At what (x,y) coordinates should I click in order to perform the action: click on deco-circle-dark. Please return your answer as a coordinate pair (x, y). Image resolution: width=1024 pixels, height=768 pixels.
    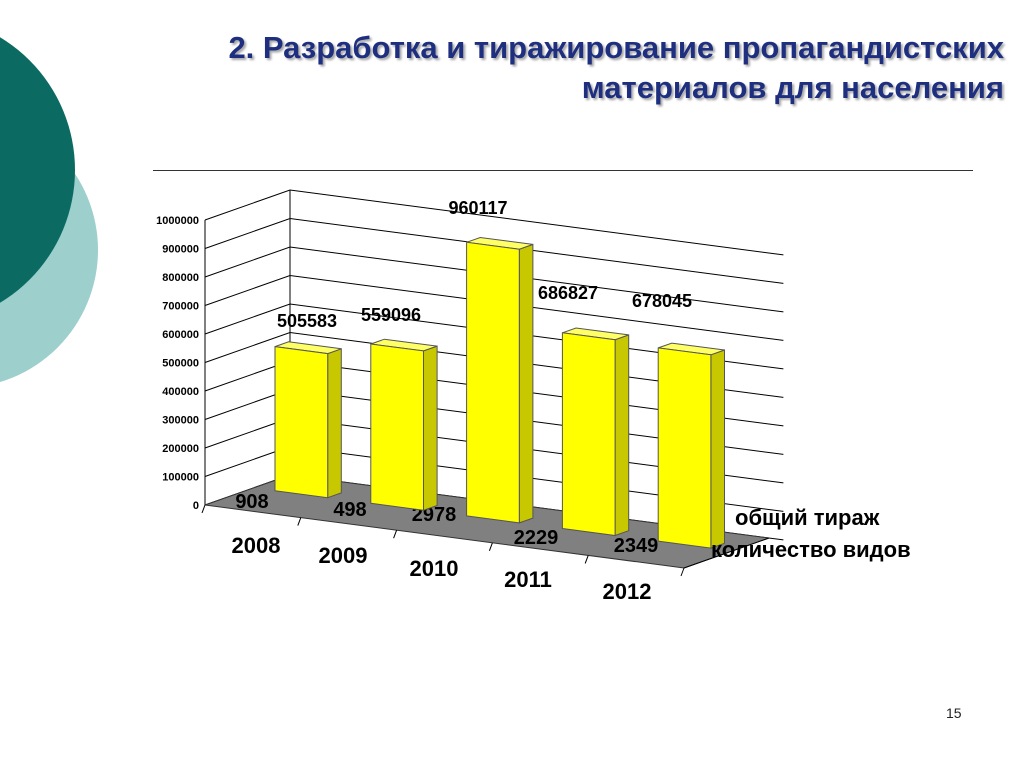
    Looking at the image, I should click on (37, 170).